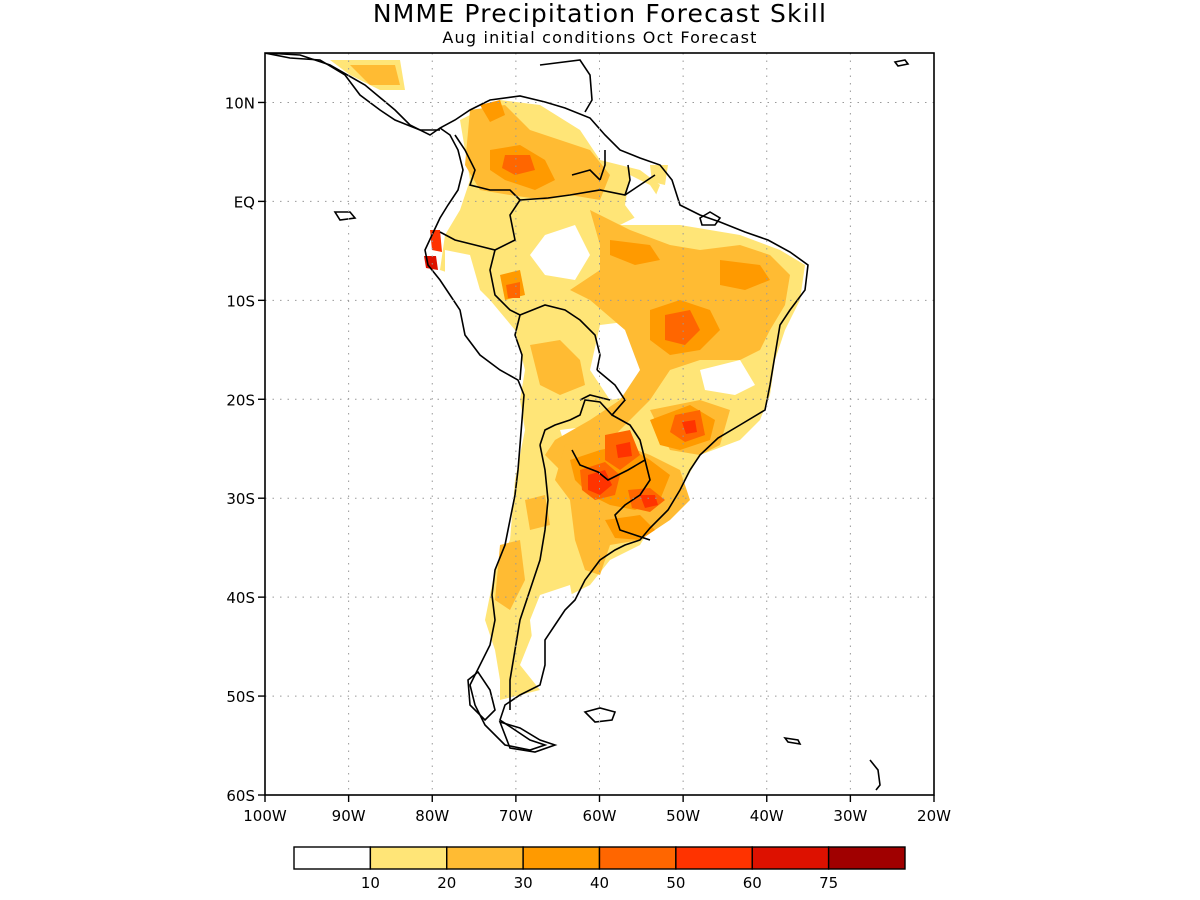  I want to click on colorbar-label: 60, so click(752, 883).